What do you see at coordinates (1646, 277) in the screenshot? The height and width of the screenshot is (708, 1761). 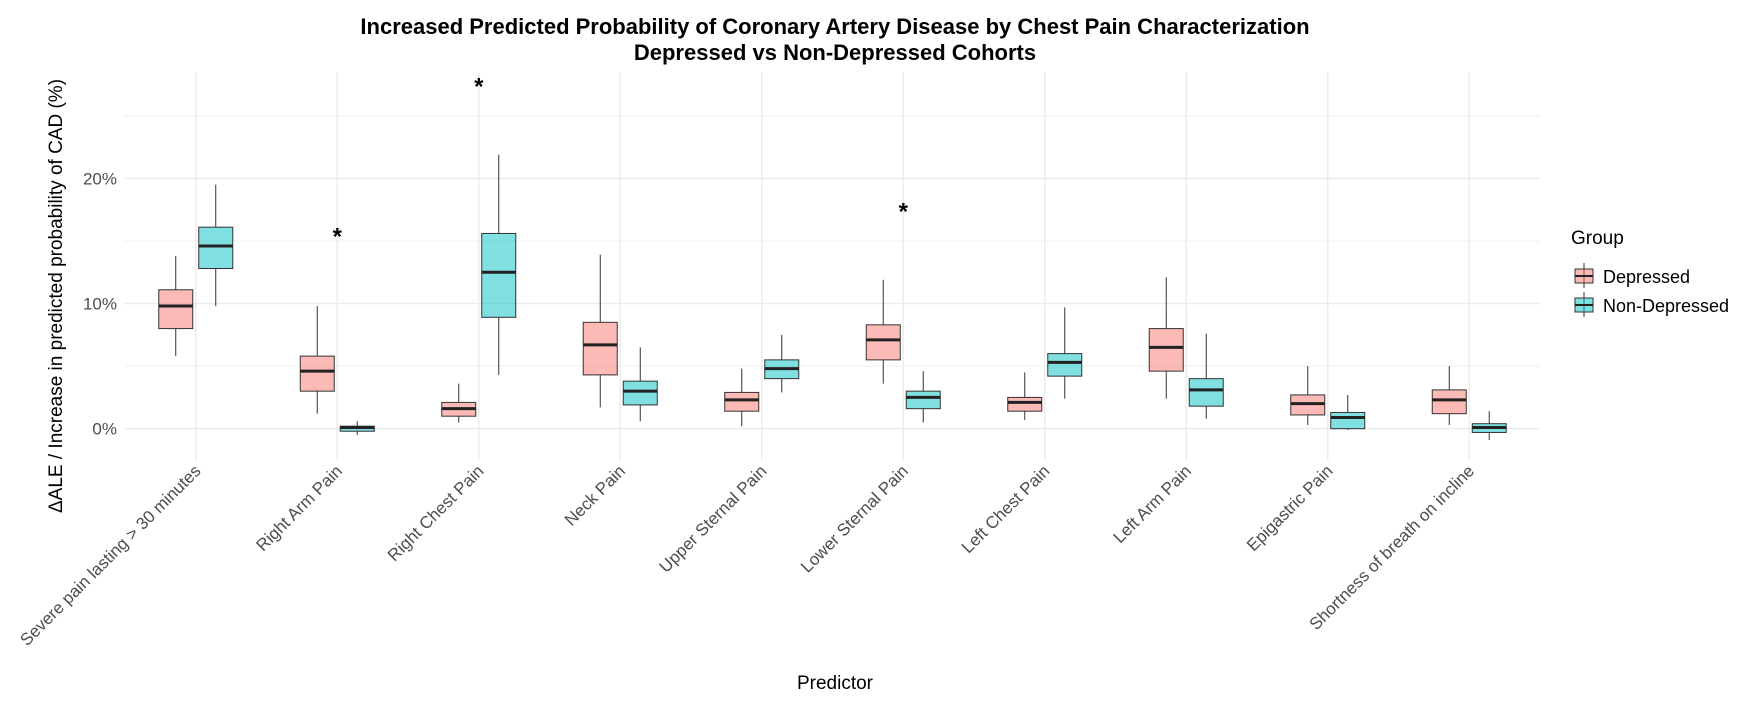 I see `legend-label: Depressed` at bounding box center [1646, 277].